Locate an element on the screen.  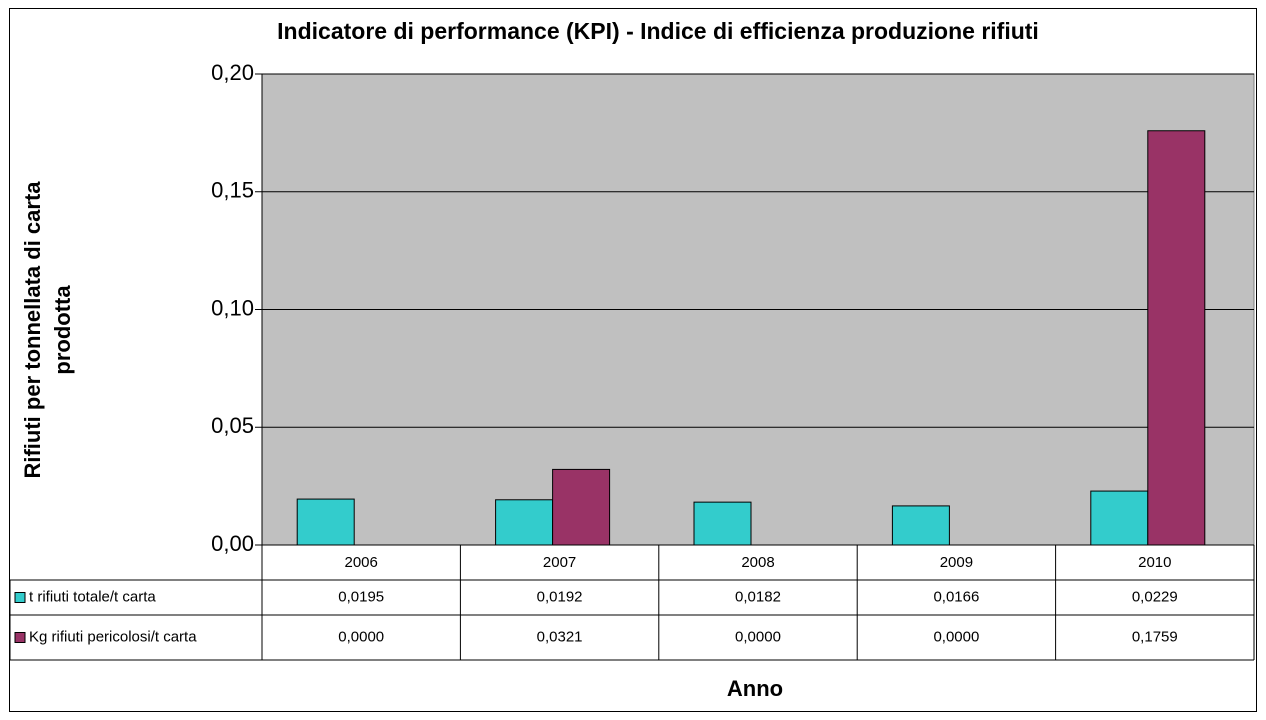
table-value: 0,0182 is located at coordinates (758, 596).